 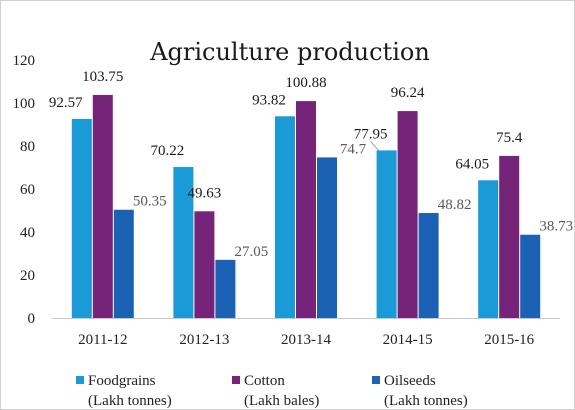 What do you see at coordinates (27, 276) in the screenshot?
I see `y-tick-label: 20` at bounding box center [27, 276].